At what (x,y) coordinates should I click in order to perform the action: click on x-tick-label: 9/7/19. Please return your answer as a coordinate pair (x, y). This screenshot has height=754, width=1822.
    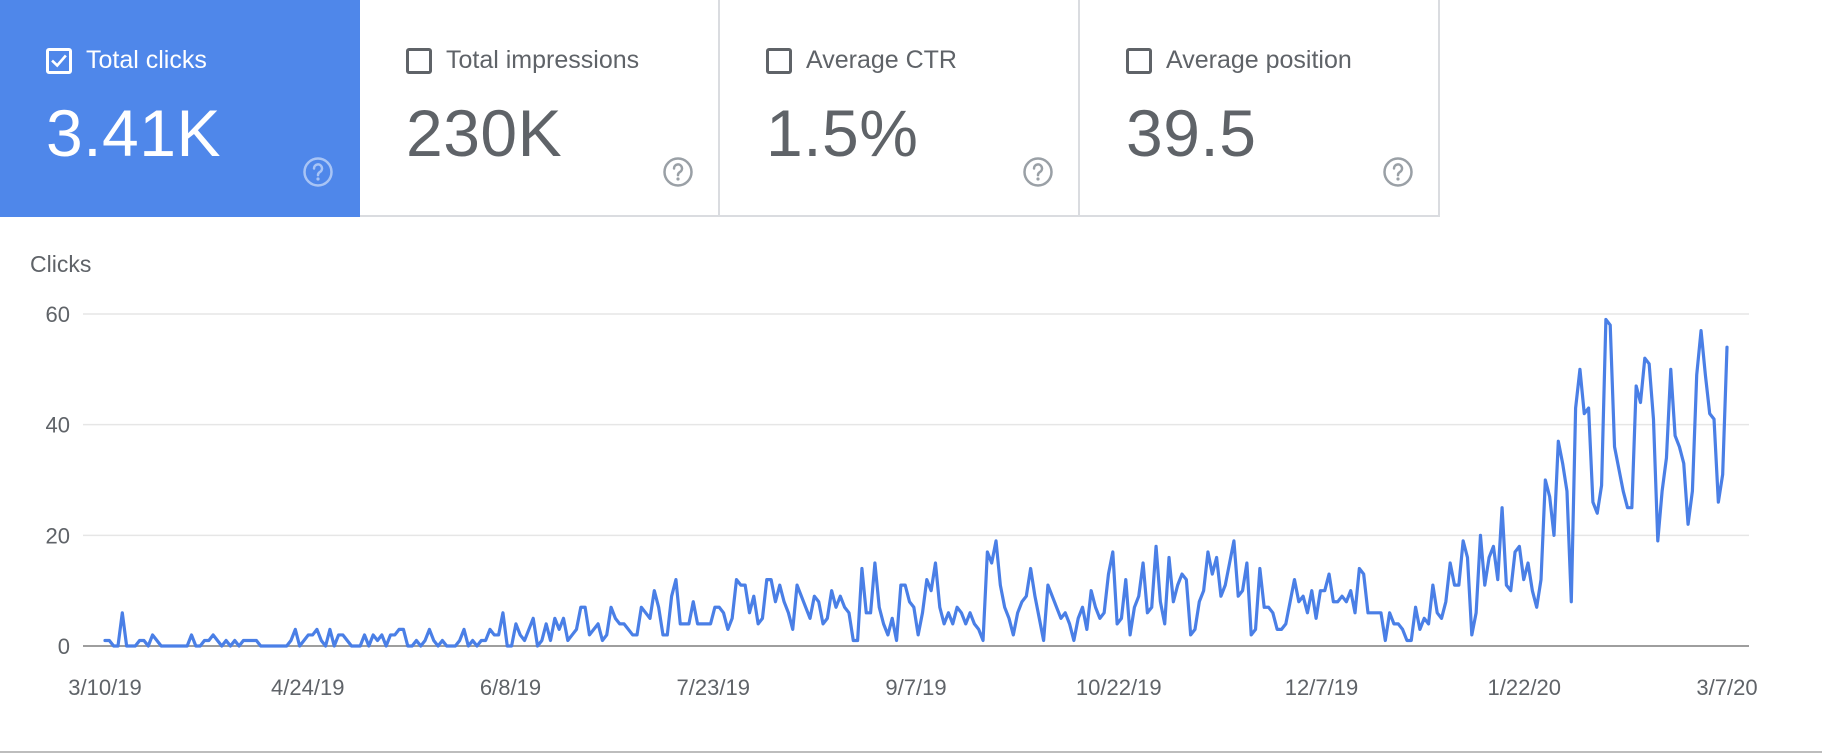
    Looking at the image, I should click on (915, 687).